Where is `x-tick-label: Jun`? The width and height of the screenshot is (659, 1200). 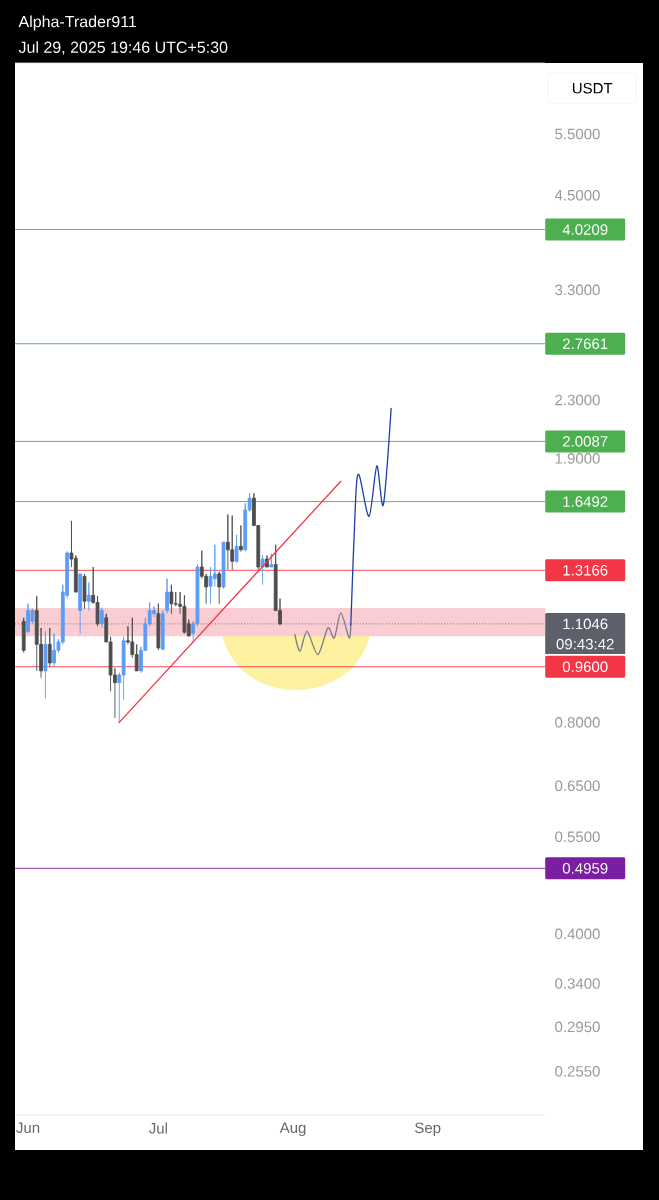
x-tick-label: Jun is located at coordinates (28, 1127).